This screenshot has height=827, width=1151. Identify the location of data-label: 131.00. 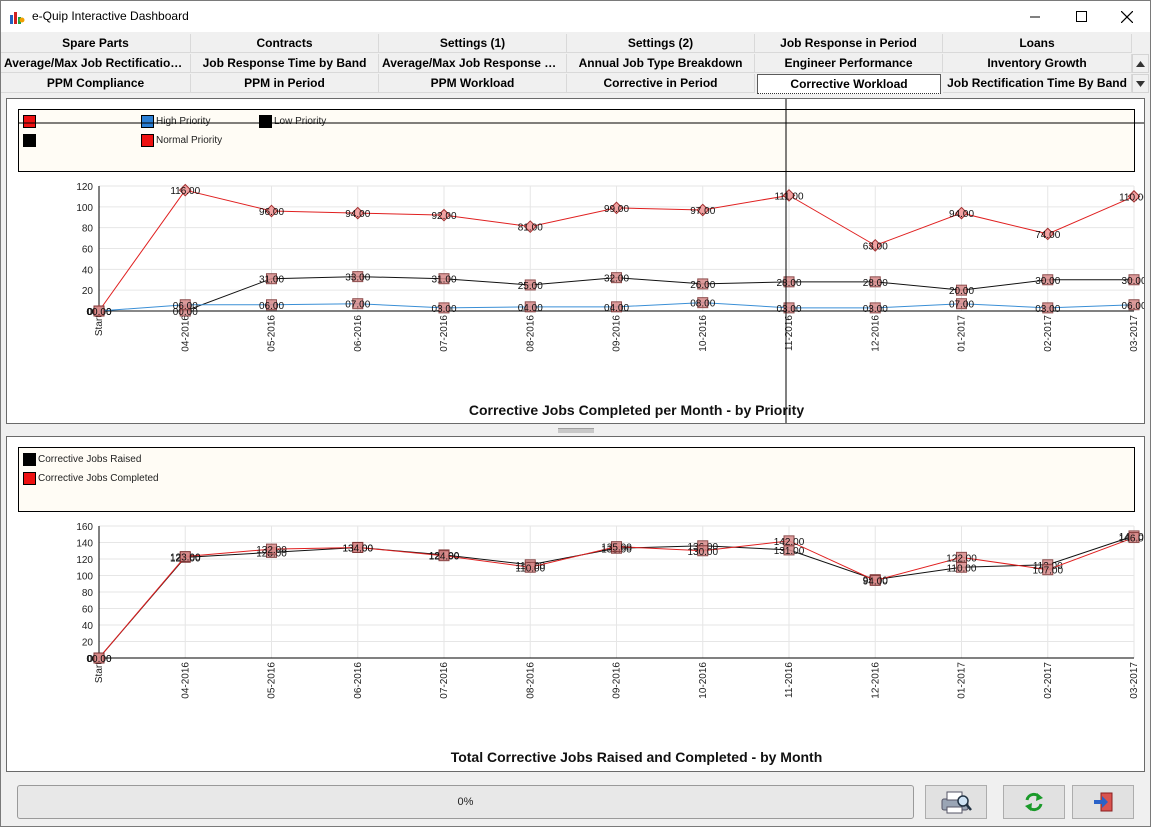
(789, 551).